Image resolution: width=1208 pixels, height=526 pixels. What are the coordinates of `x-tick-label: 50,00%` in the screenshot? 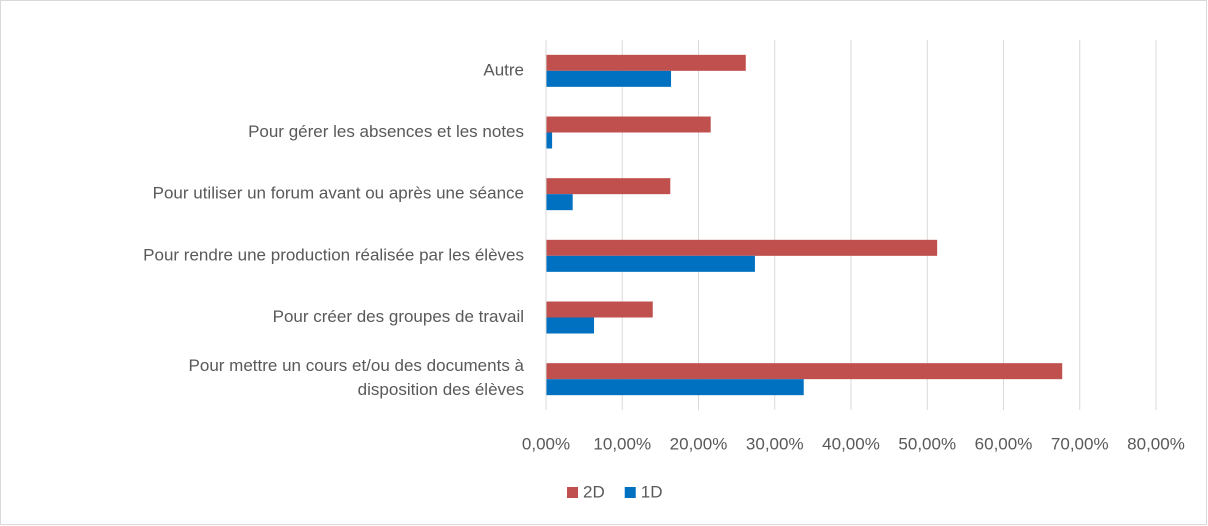 It's located at (927, 443).